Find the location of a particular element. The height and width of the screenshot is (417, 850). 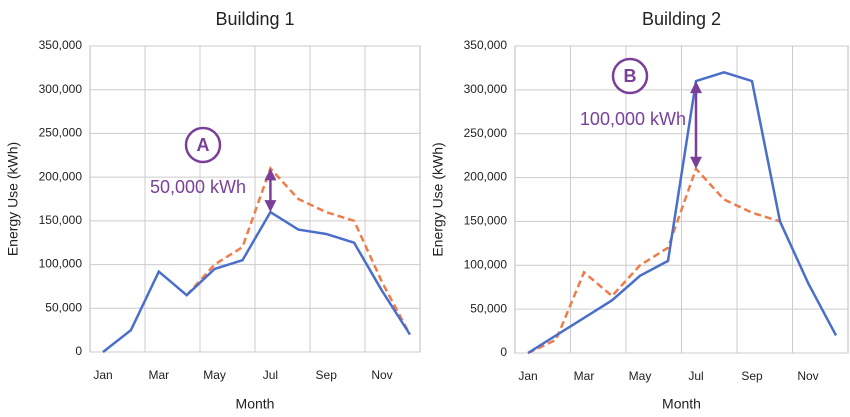

annotation-text: 100,000 kWh is located at coordinates (633, 119).